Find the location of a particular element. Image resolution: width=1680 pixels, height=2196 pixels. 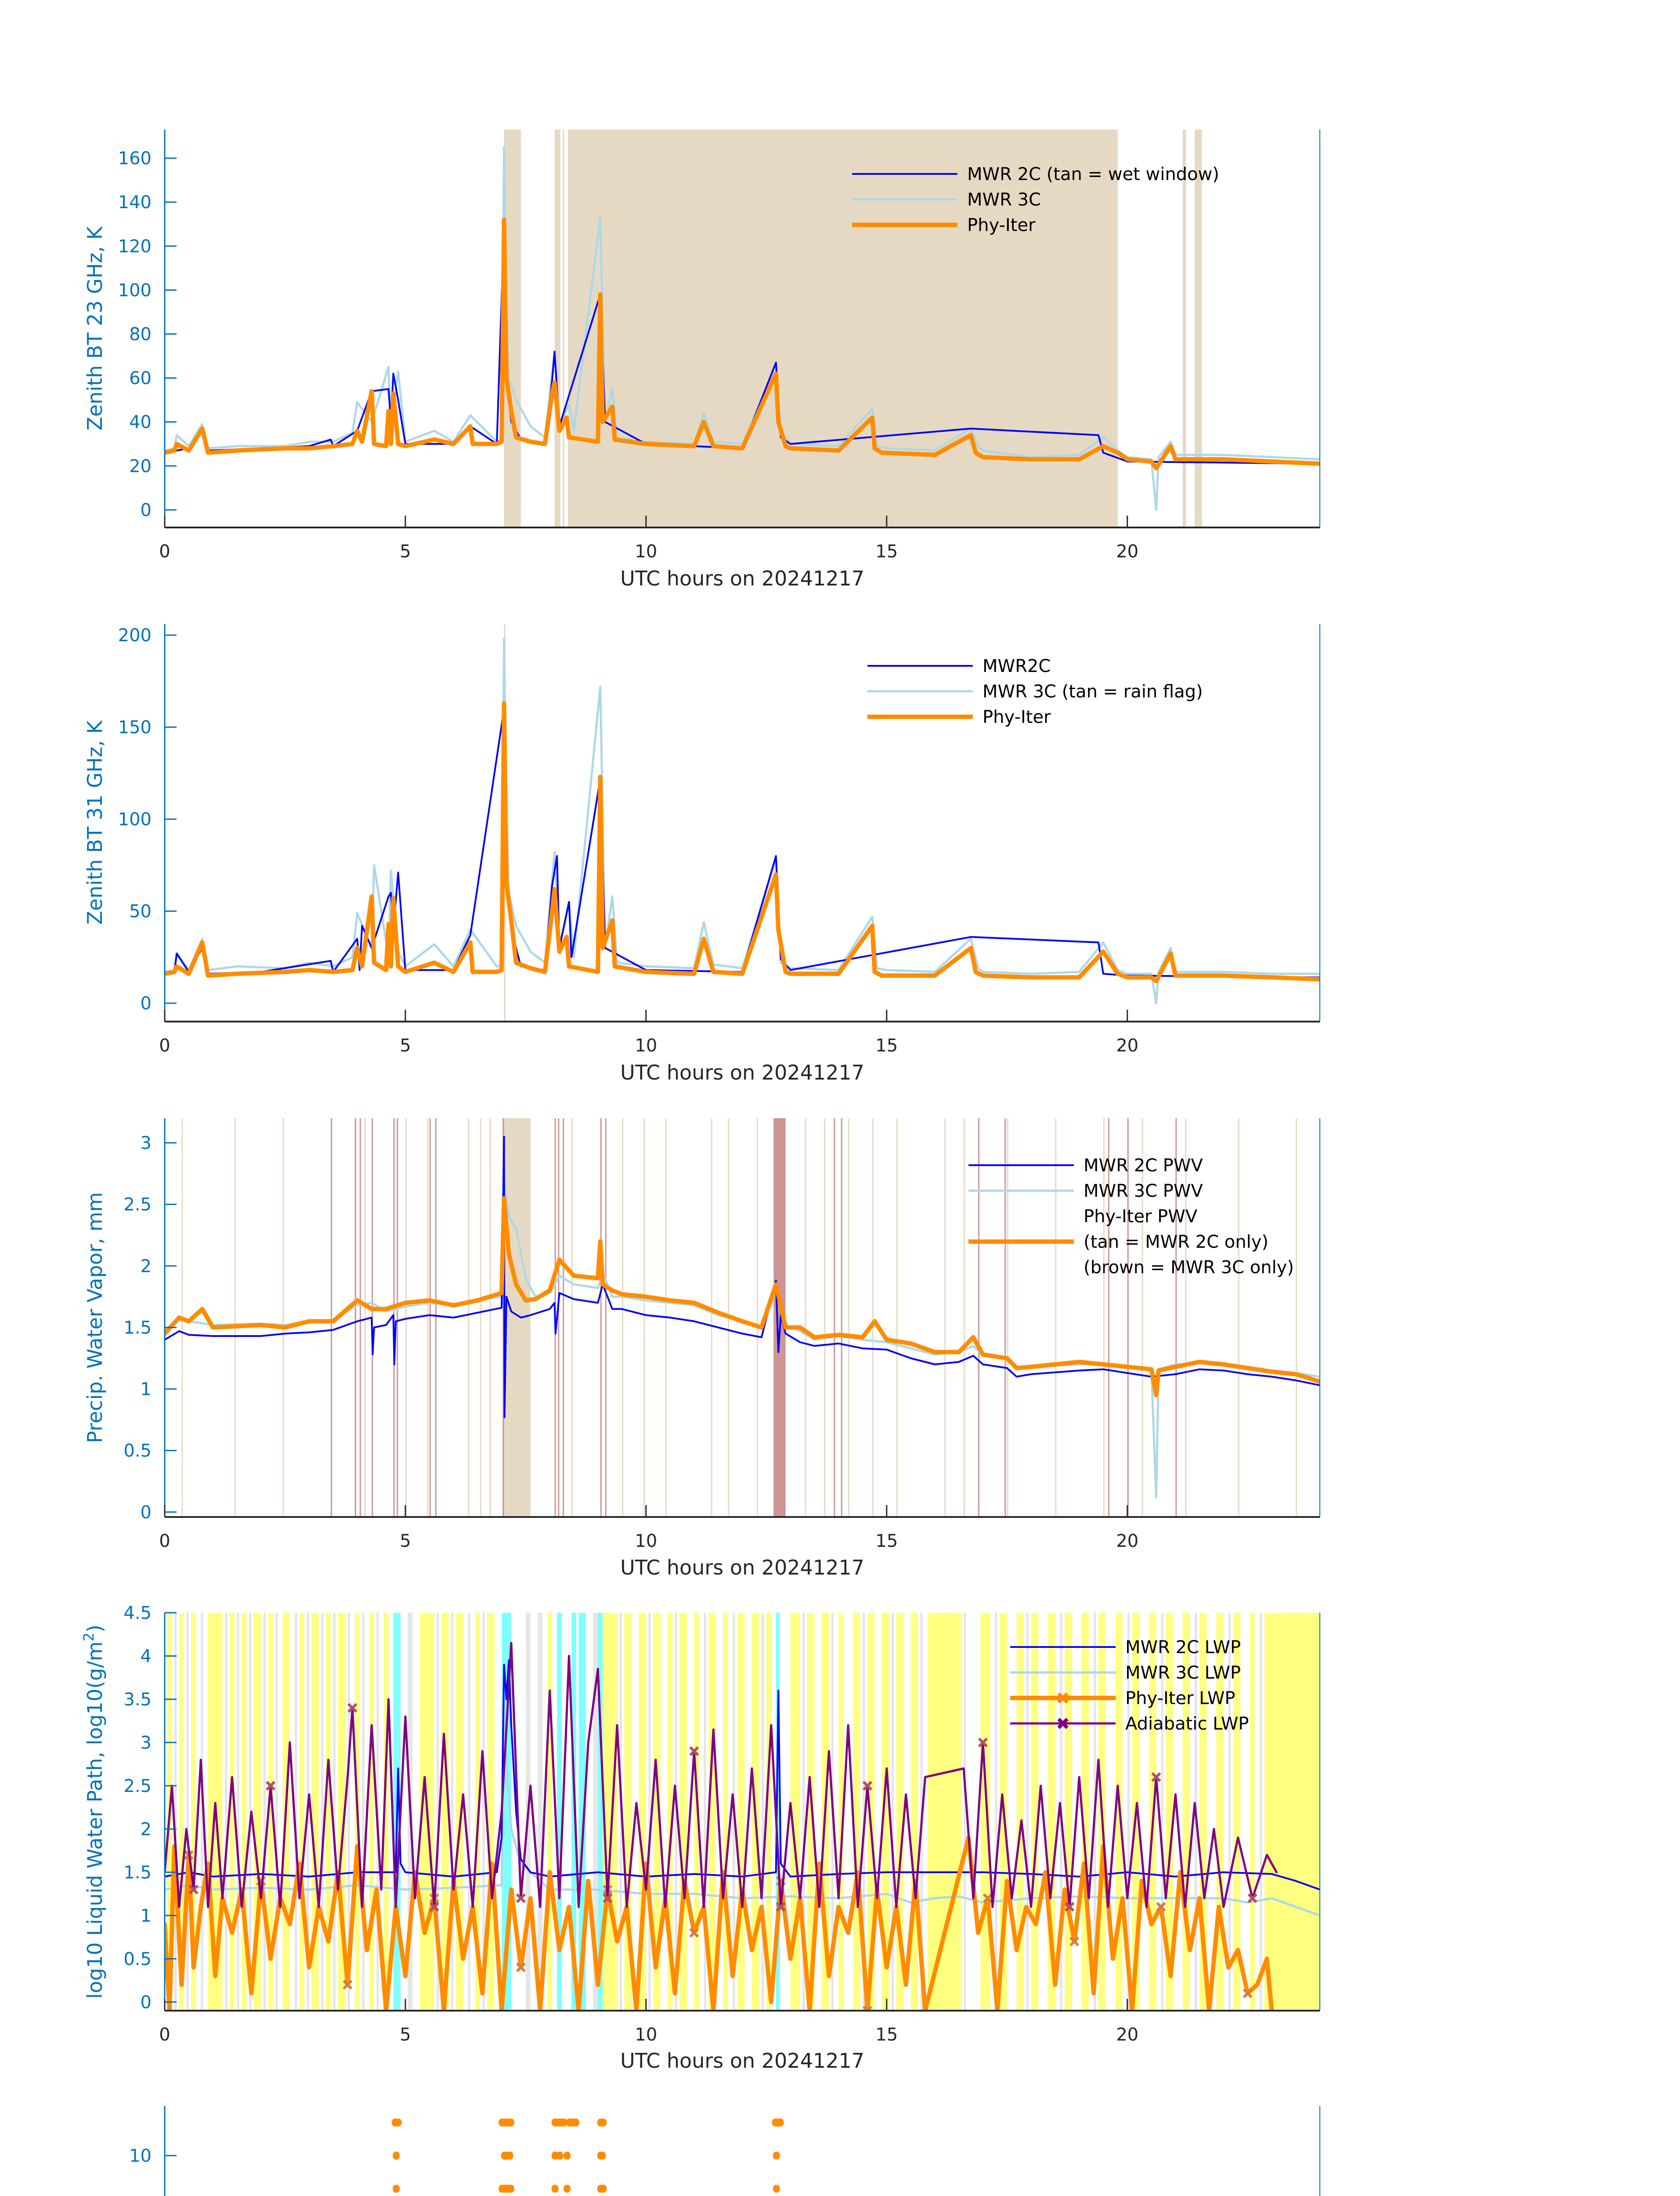

phyiter-line is located at coordinates (742, 842).